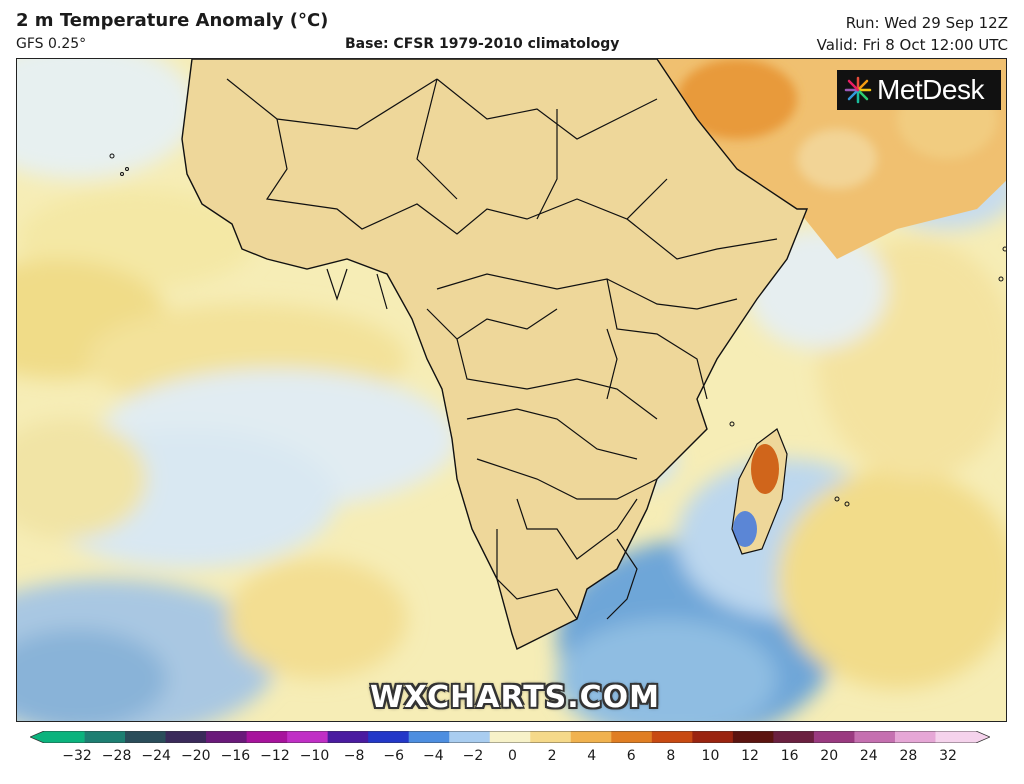 This screenshot has height=784, width=1024. Describe the element at coordinates (552, 756) in the screenshot. I see `colorbar-tick-label: 2` at that location.